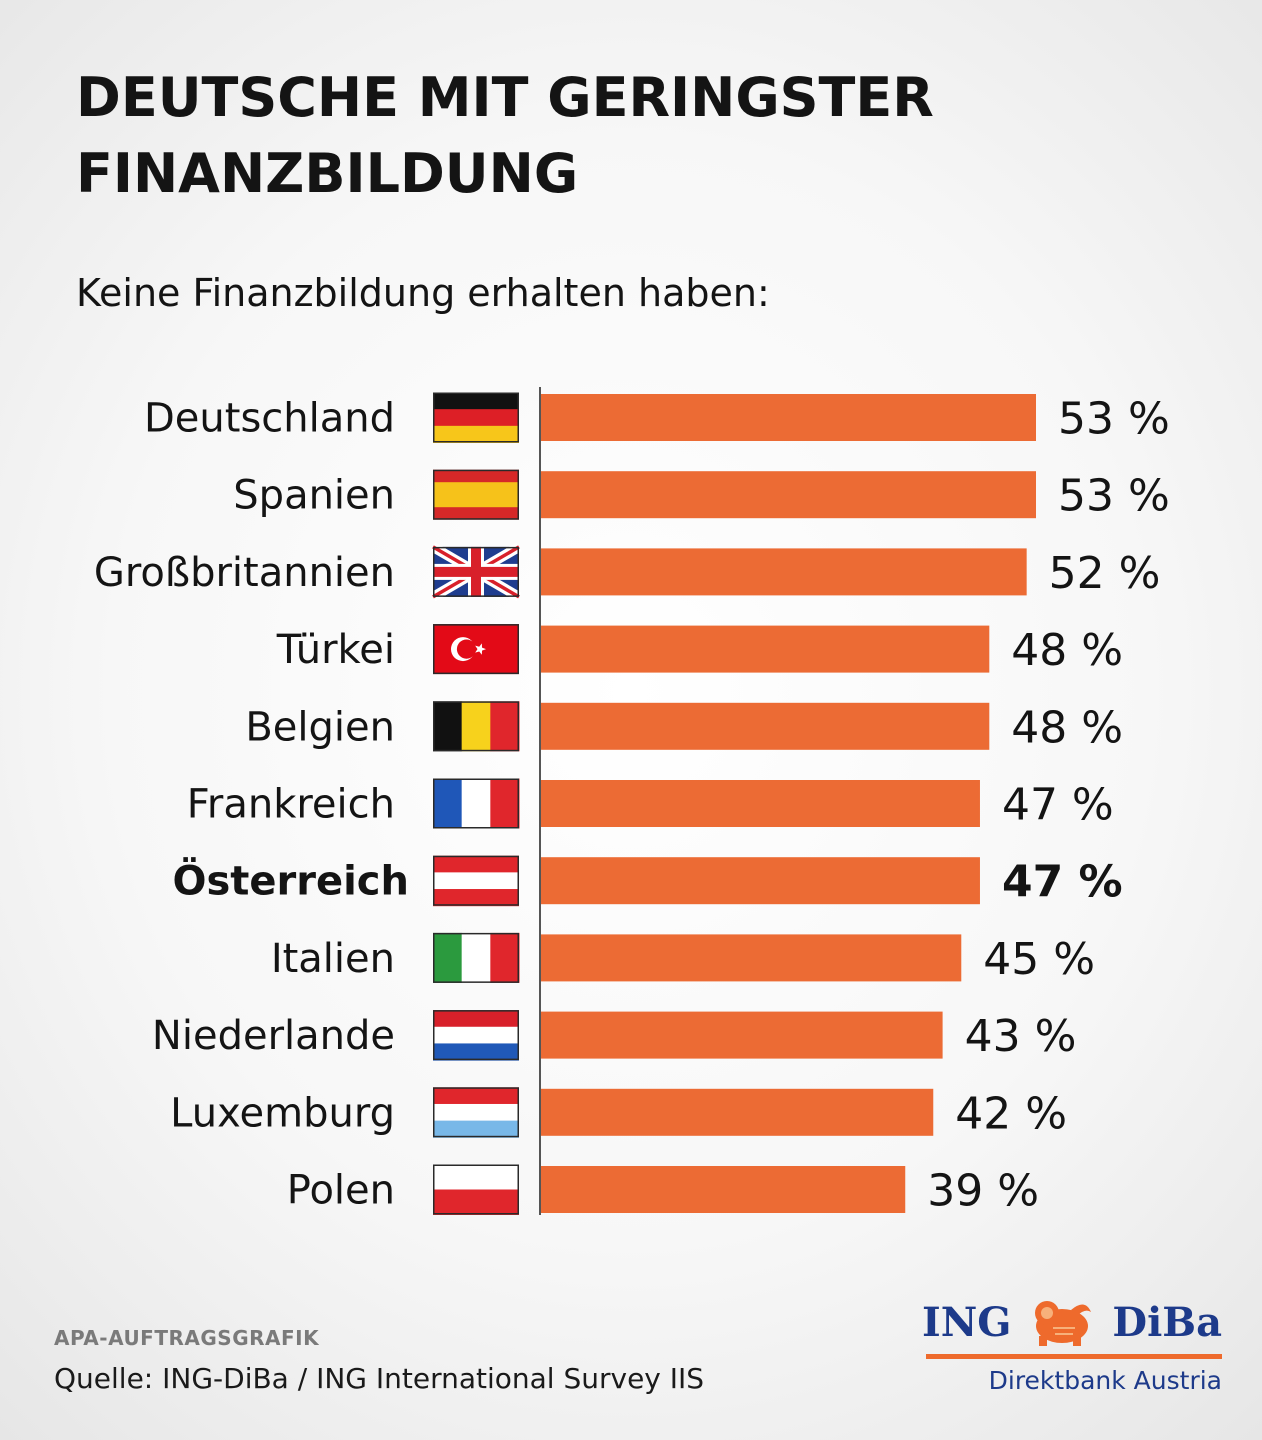  What do you see at coordinates (505, 97) in the screenshot?
I see `chart-title-line-1: DEUTSCHE MIT GERINGSTER` at bounding box center [505, 97].